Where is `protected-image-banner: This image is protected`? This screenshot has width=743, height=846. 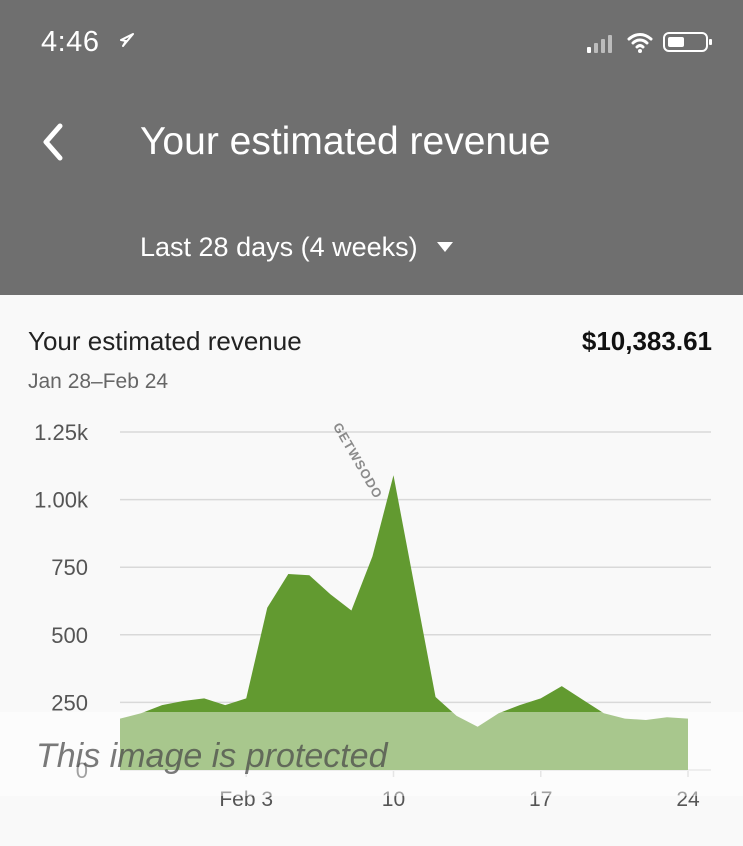 protected-image-banner: This image is protected is located at coordinates (371, 754).